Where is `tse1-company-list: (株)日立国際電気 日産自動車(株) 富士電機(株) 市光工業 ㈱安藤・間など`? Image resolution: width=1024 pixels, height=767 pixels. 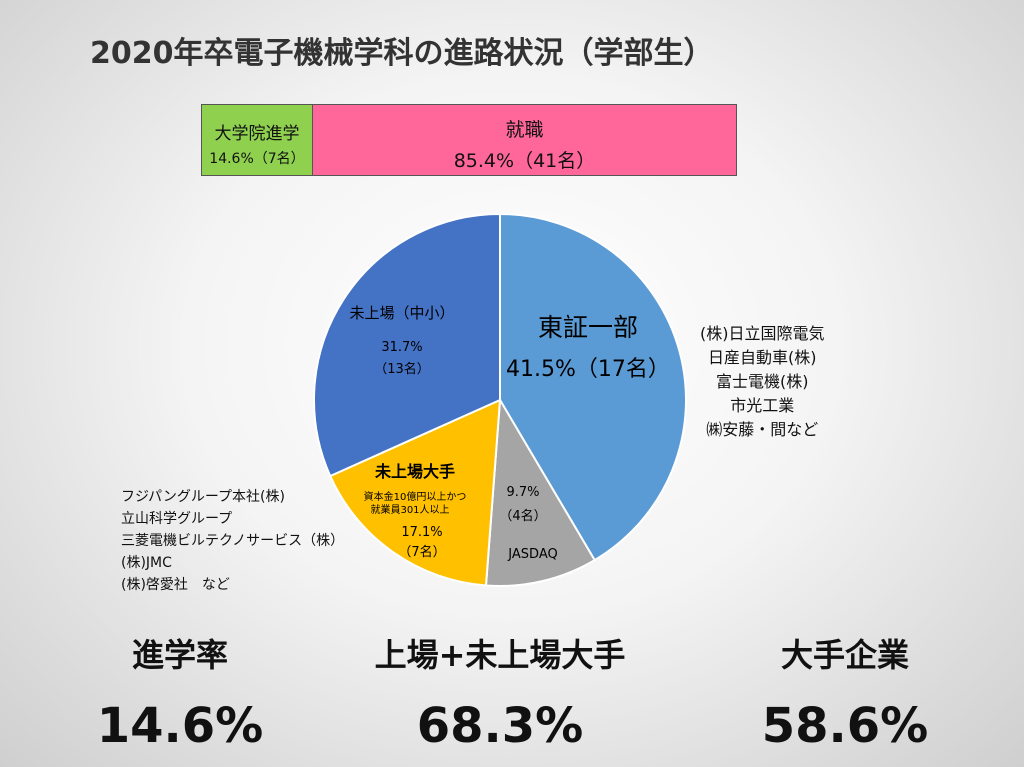 tse1-company-list: (株)日立国際電気 日産自動車(株) 富士電機(株) 市光工業 ㈱安藤・間など is located at coordinates (762, 382).